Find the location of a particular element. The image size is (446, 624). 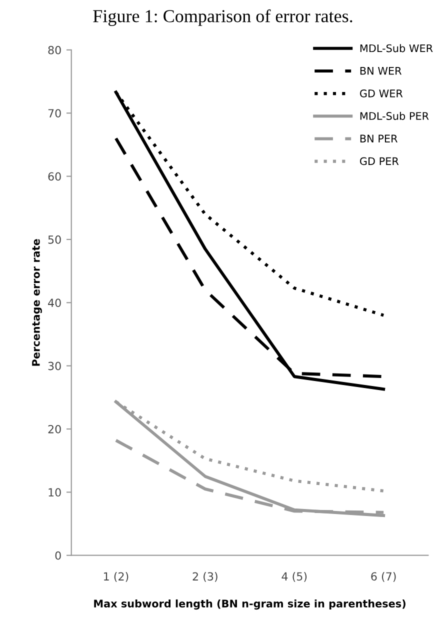

y-tick-label: 80 is located at coordinates (54, 50).